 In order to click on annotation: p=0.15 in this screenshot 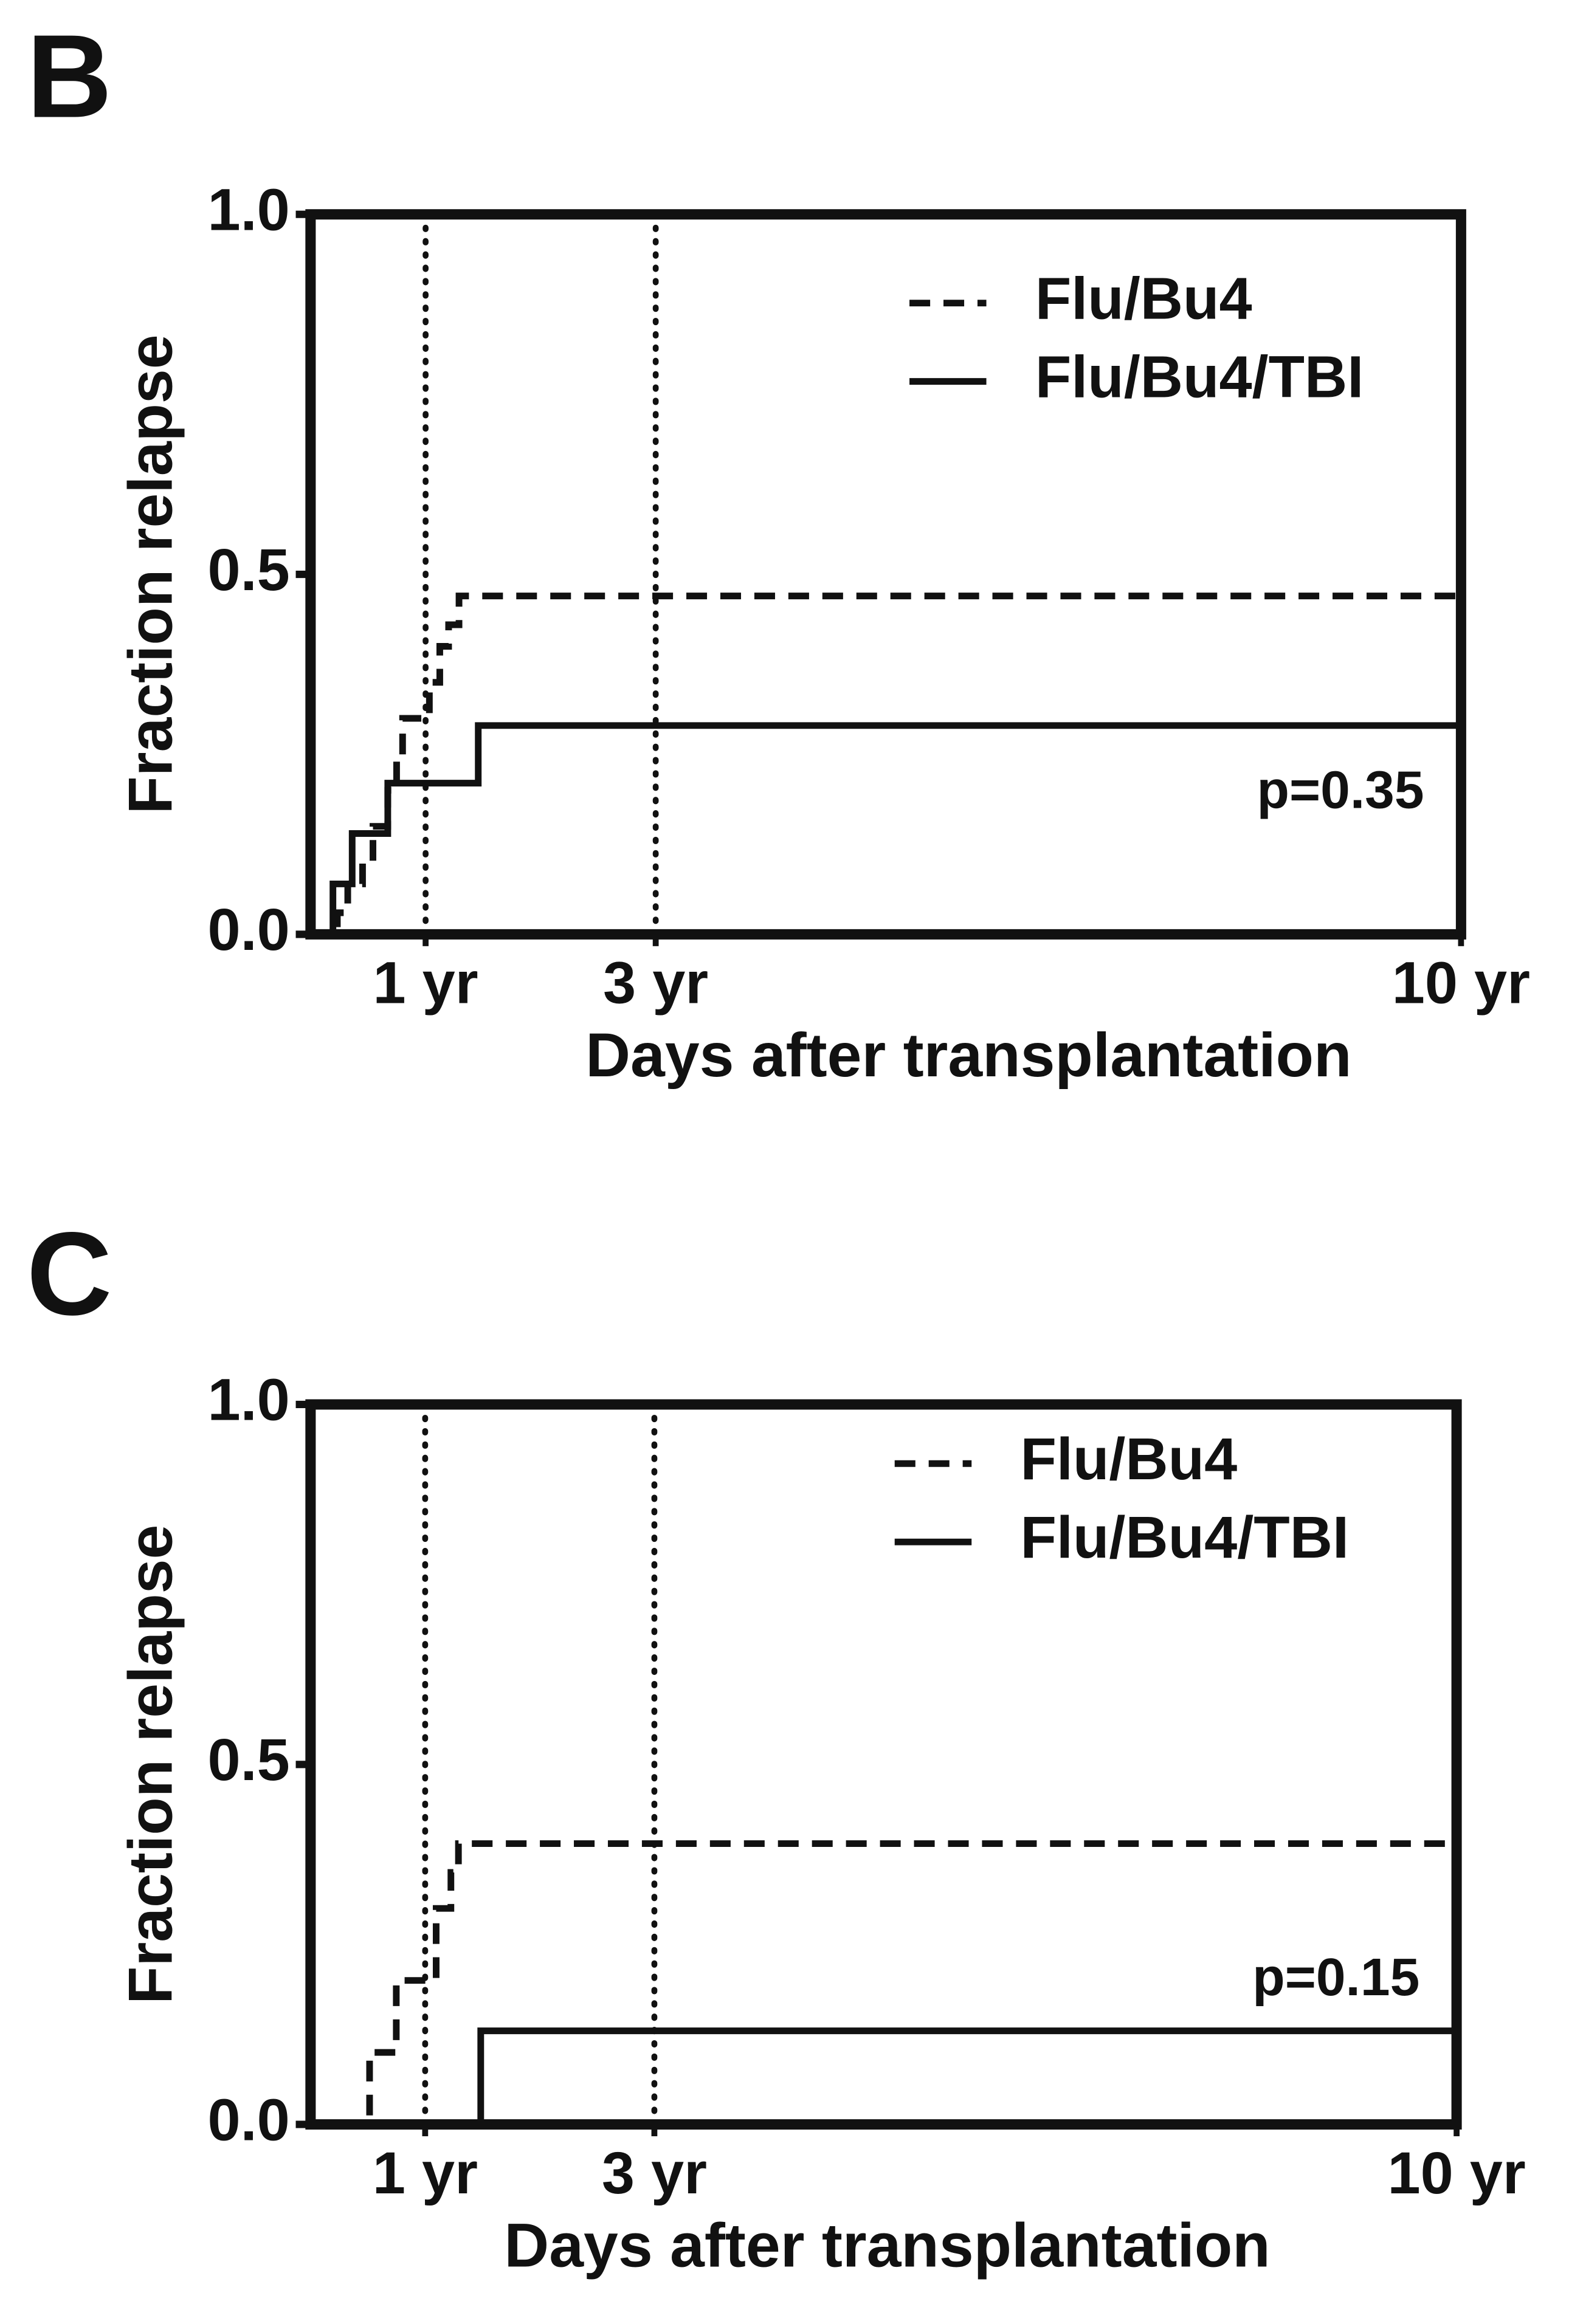, I will do `click(1336, 1977)`.